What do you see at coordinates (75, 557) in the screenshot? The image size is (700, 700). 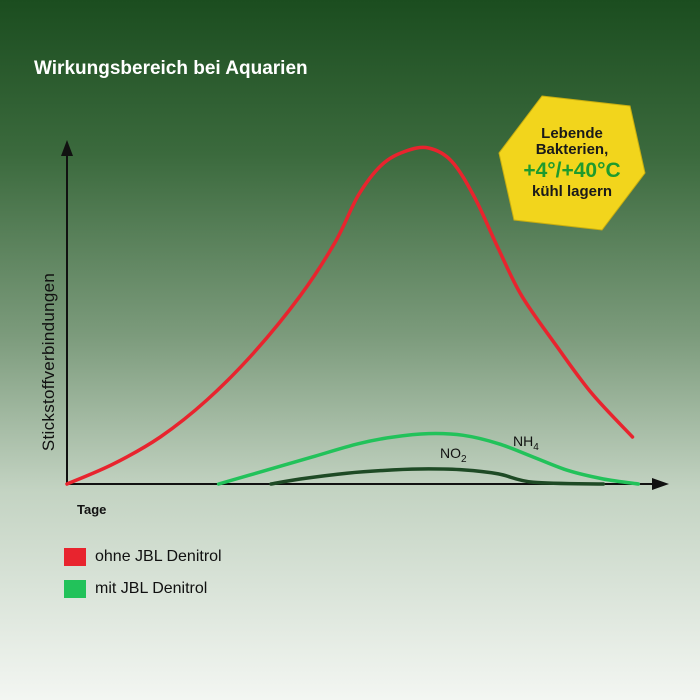 I see `legend-swatch-red` at bounding box center [75, 557].